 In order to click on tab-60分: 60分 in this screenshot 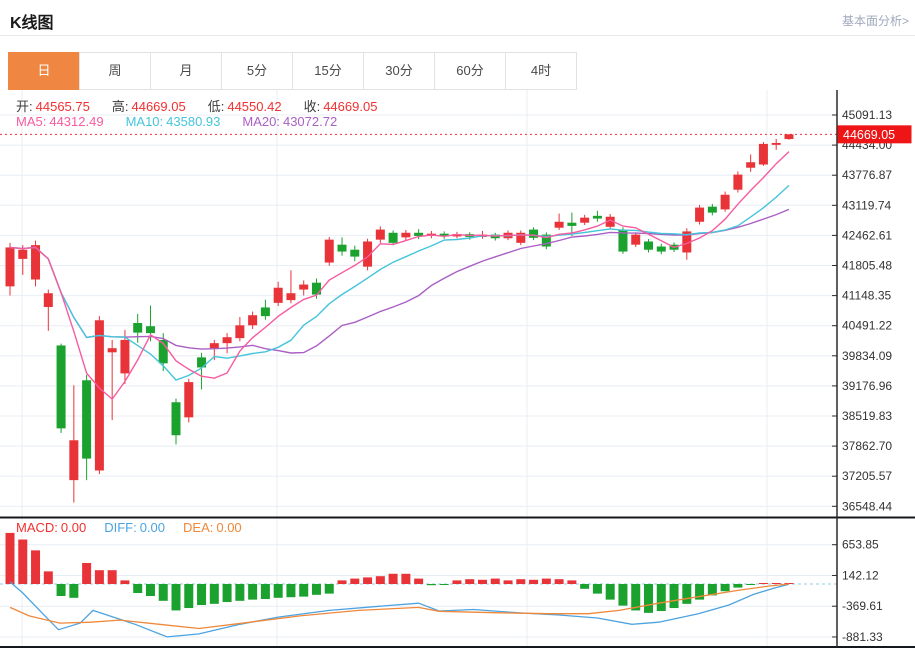, I will do `click(470, 71)`.